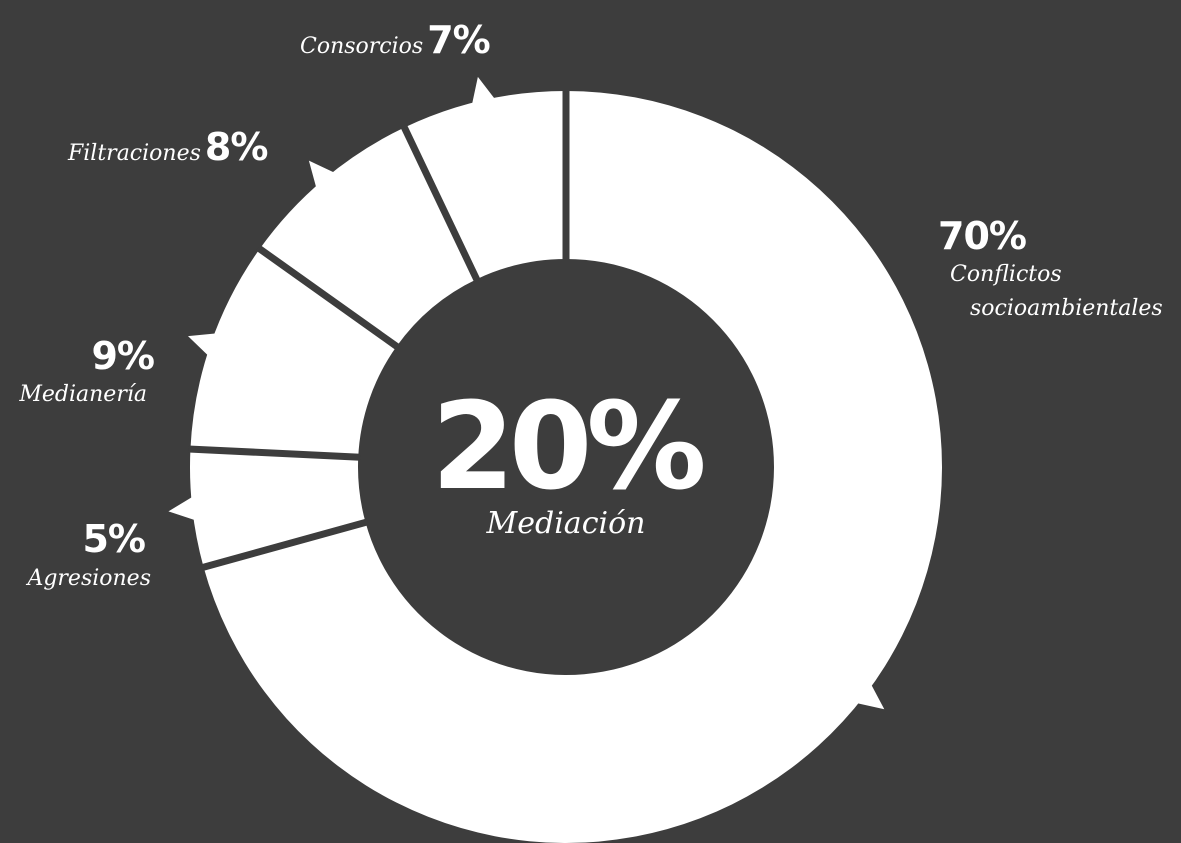 The height and width of the screenshot is (843, 1181). I want to click on pointer-filtraciones, so click(323, 175).